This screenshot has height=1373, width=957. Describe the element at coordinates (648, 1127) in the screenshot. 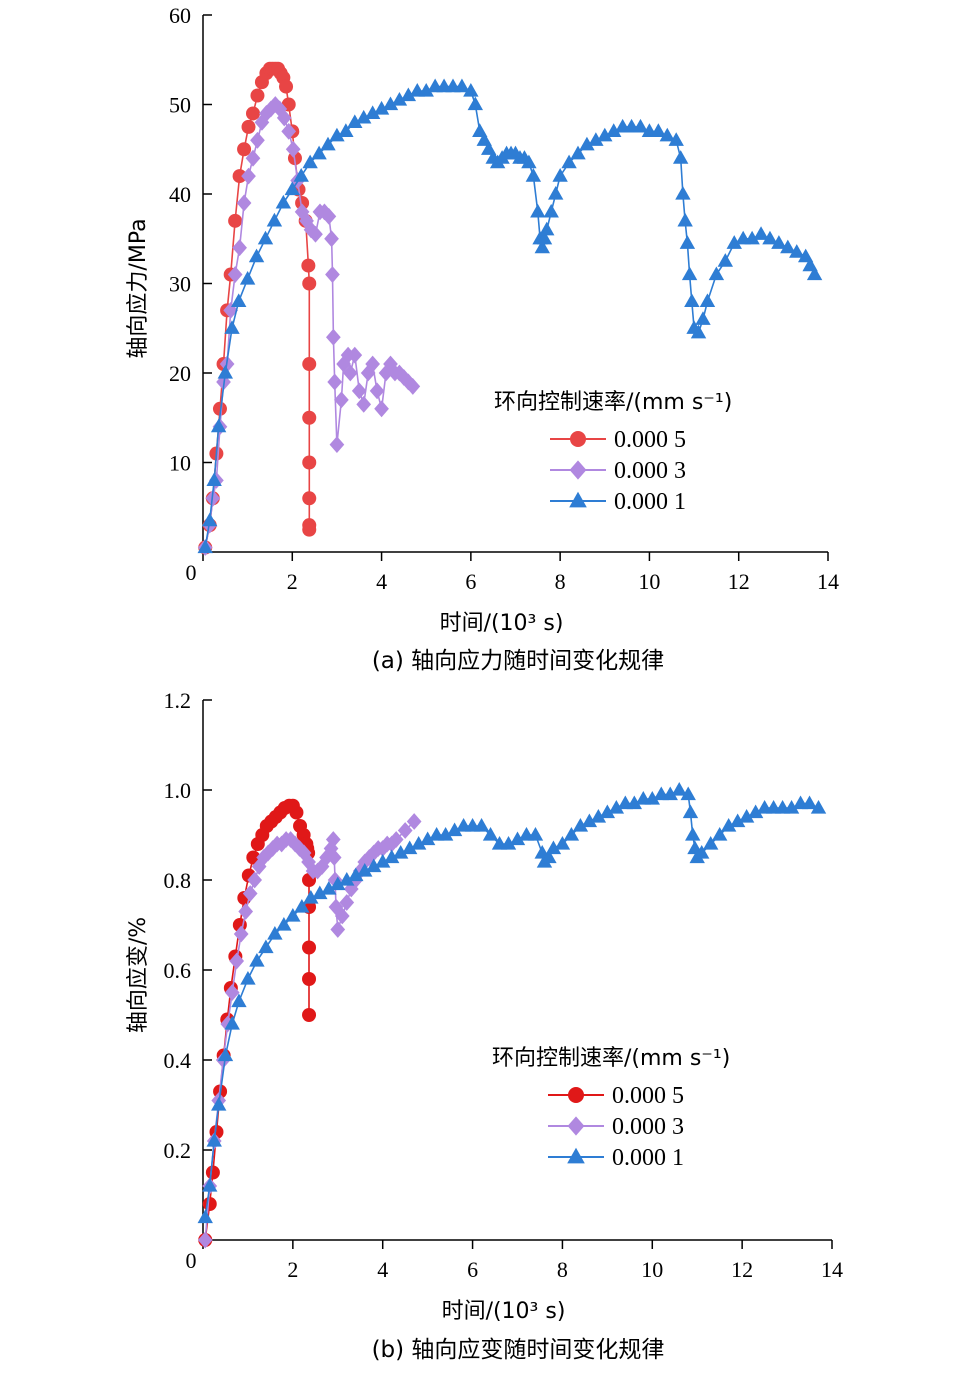

I see `legend-label: 0.000 3` at that location.